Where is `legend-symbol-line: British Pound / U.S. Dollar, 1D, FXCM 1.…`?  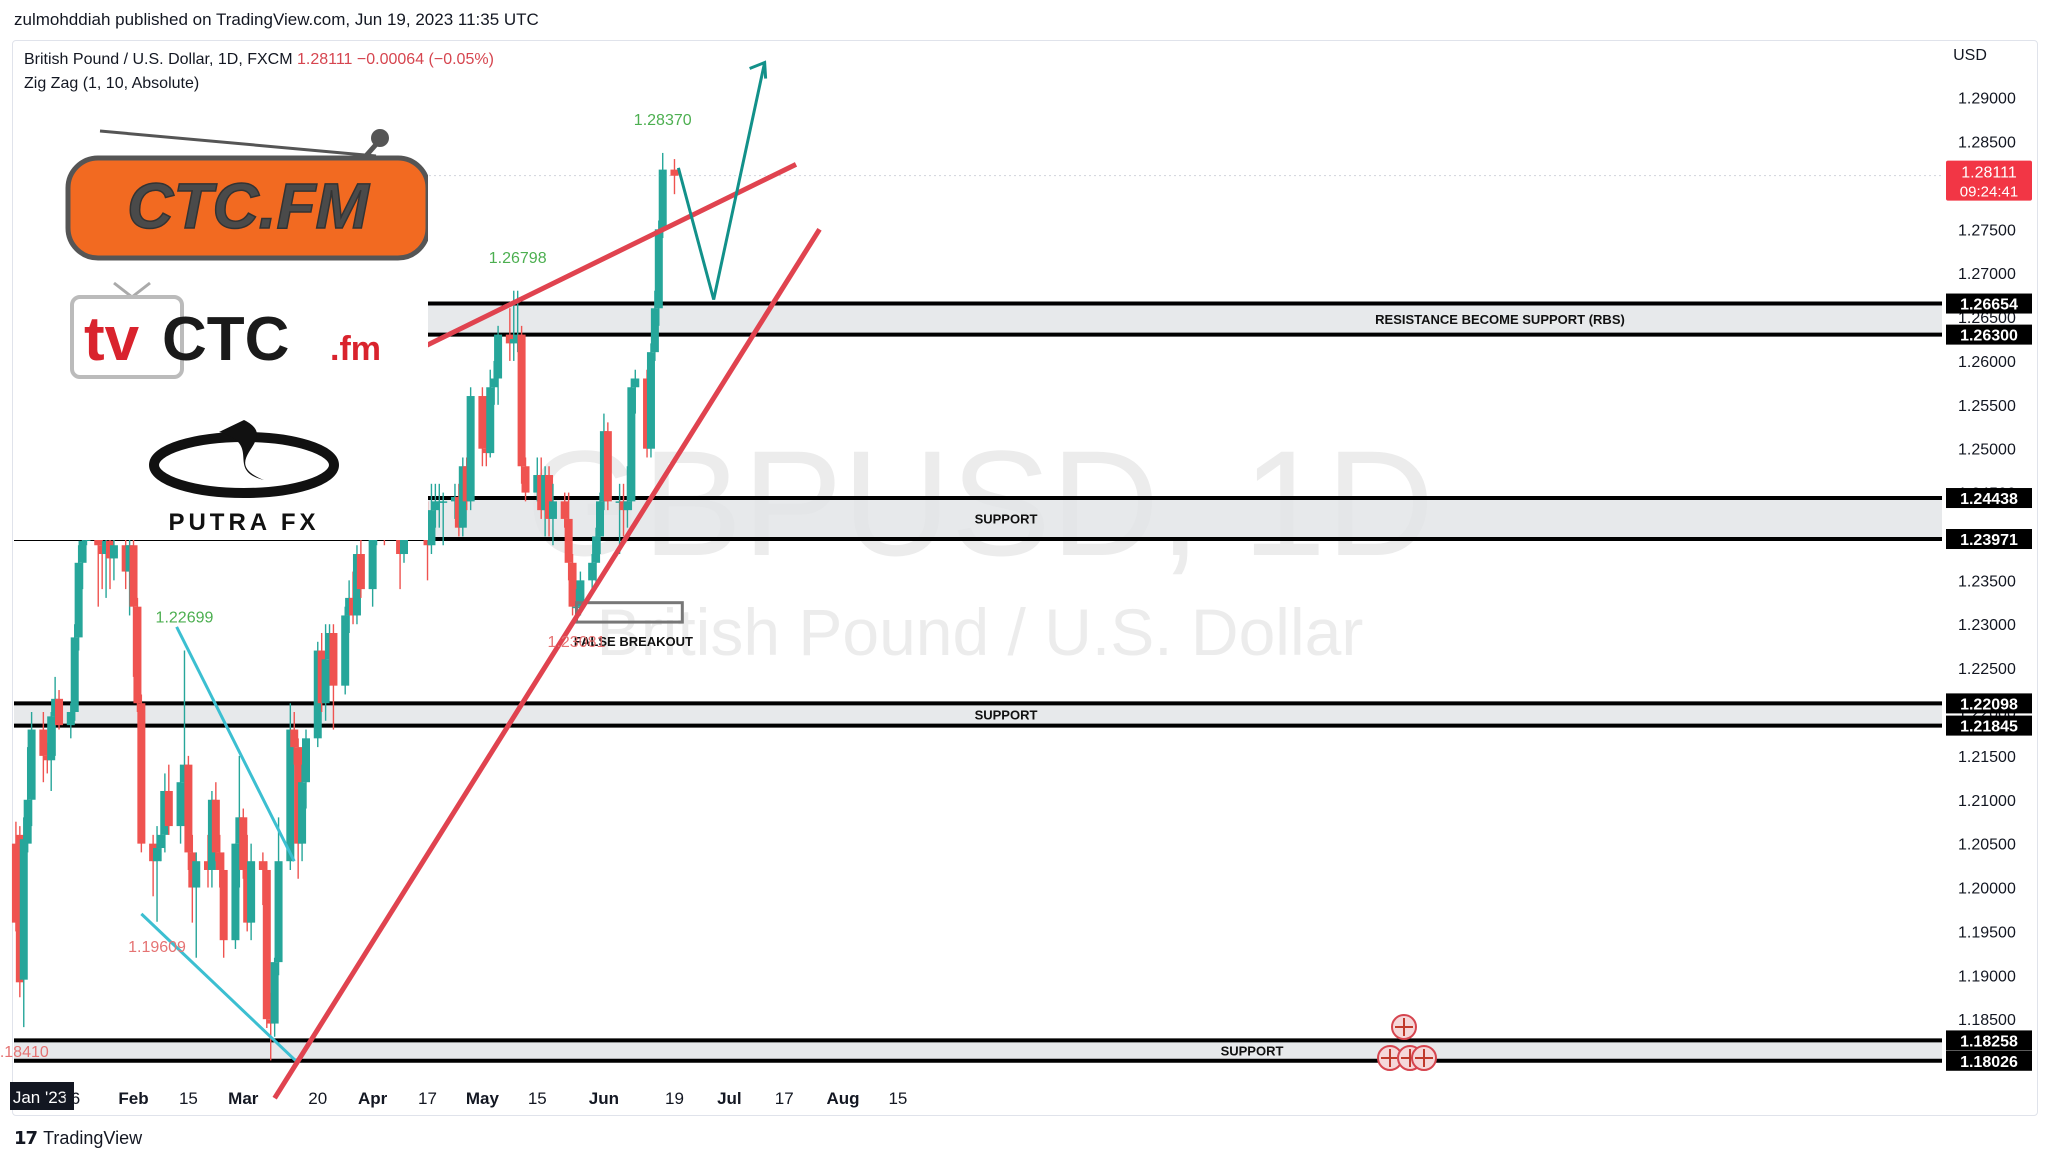 legend-symbol-line: British Pound / U.S. Dollar, 1D, FXCM 1.… is located at coordinates (259, 60).